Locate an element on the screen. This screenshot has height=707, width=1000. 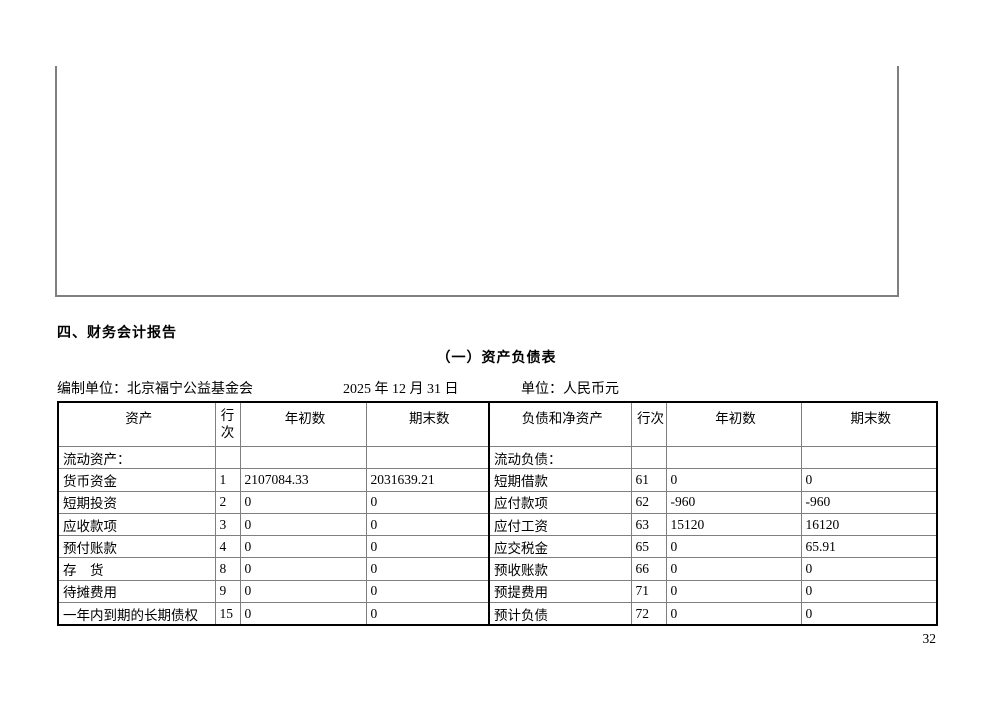
prepared-by-unit: 编制单位：北京福宁公益基金会 is located at coordinates (155, 389).